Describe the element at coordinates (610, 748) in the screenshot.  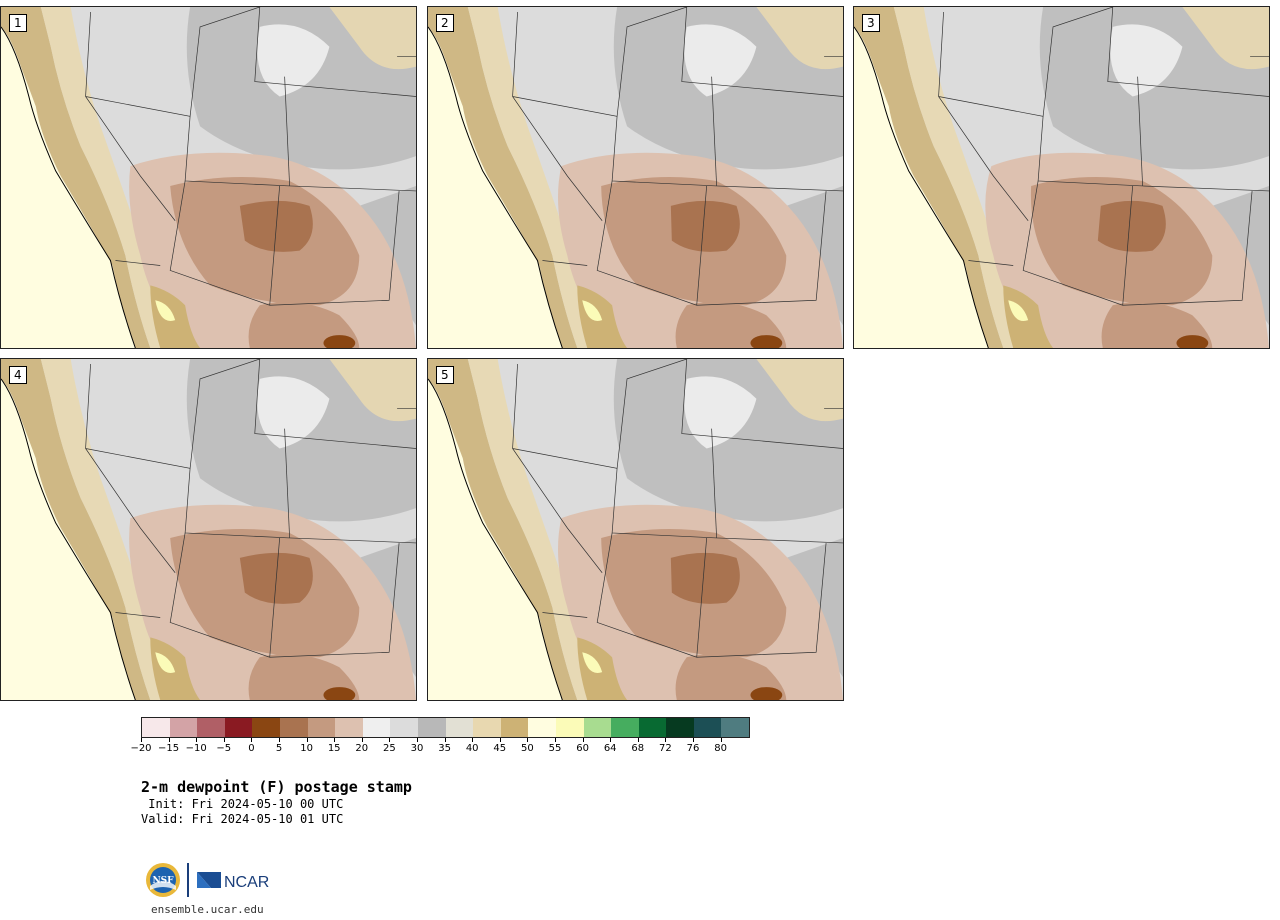
I see `colorbar-tick-label: 64` at that location.